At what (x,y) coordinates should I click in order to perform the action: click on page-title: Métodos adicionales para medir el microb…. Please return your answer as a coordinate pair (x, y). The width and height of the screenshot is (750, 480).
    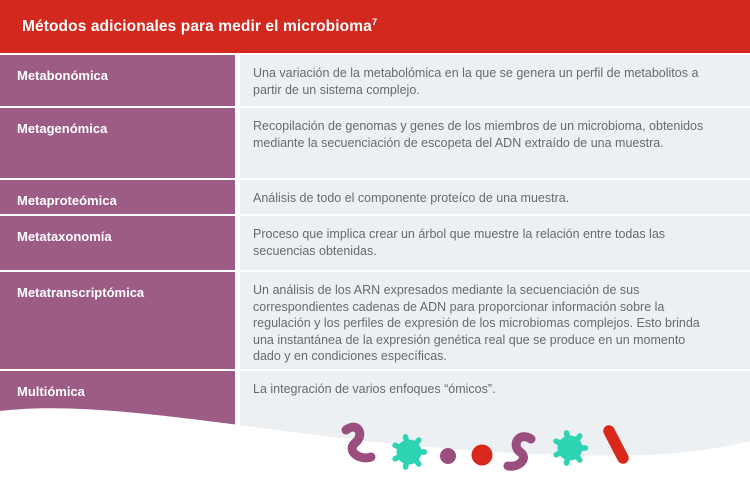
    Looking at the image, I should click on (188, 26).